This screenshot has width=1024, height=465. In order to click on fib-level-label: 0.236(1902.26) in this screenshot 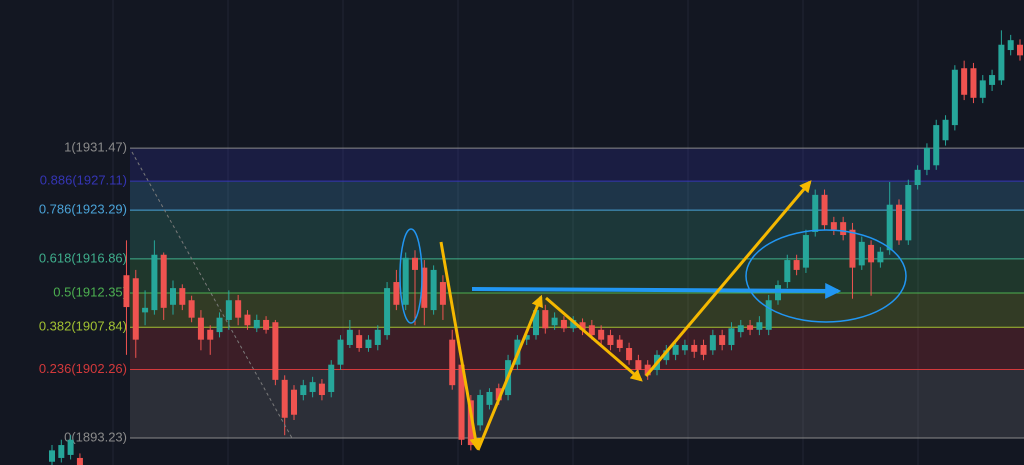, I will do `click(83, 368)`.